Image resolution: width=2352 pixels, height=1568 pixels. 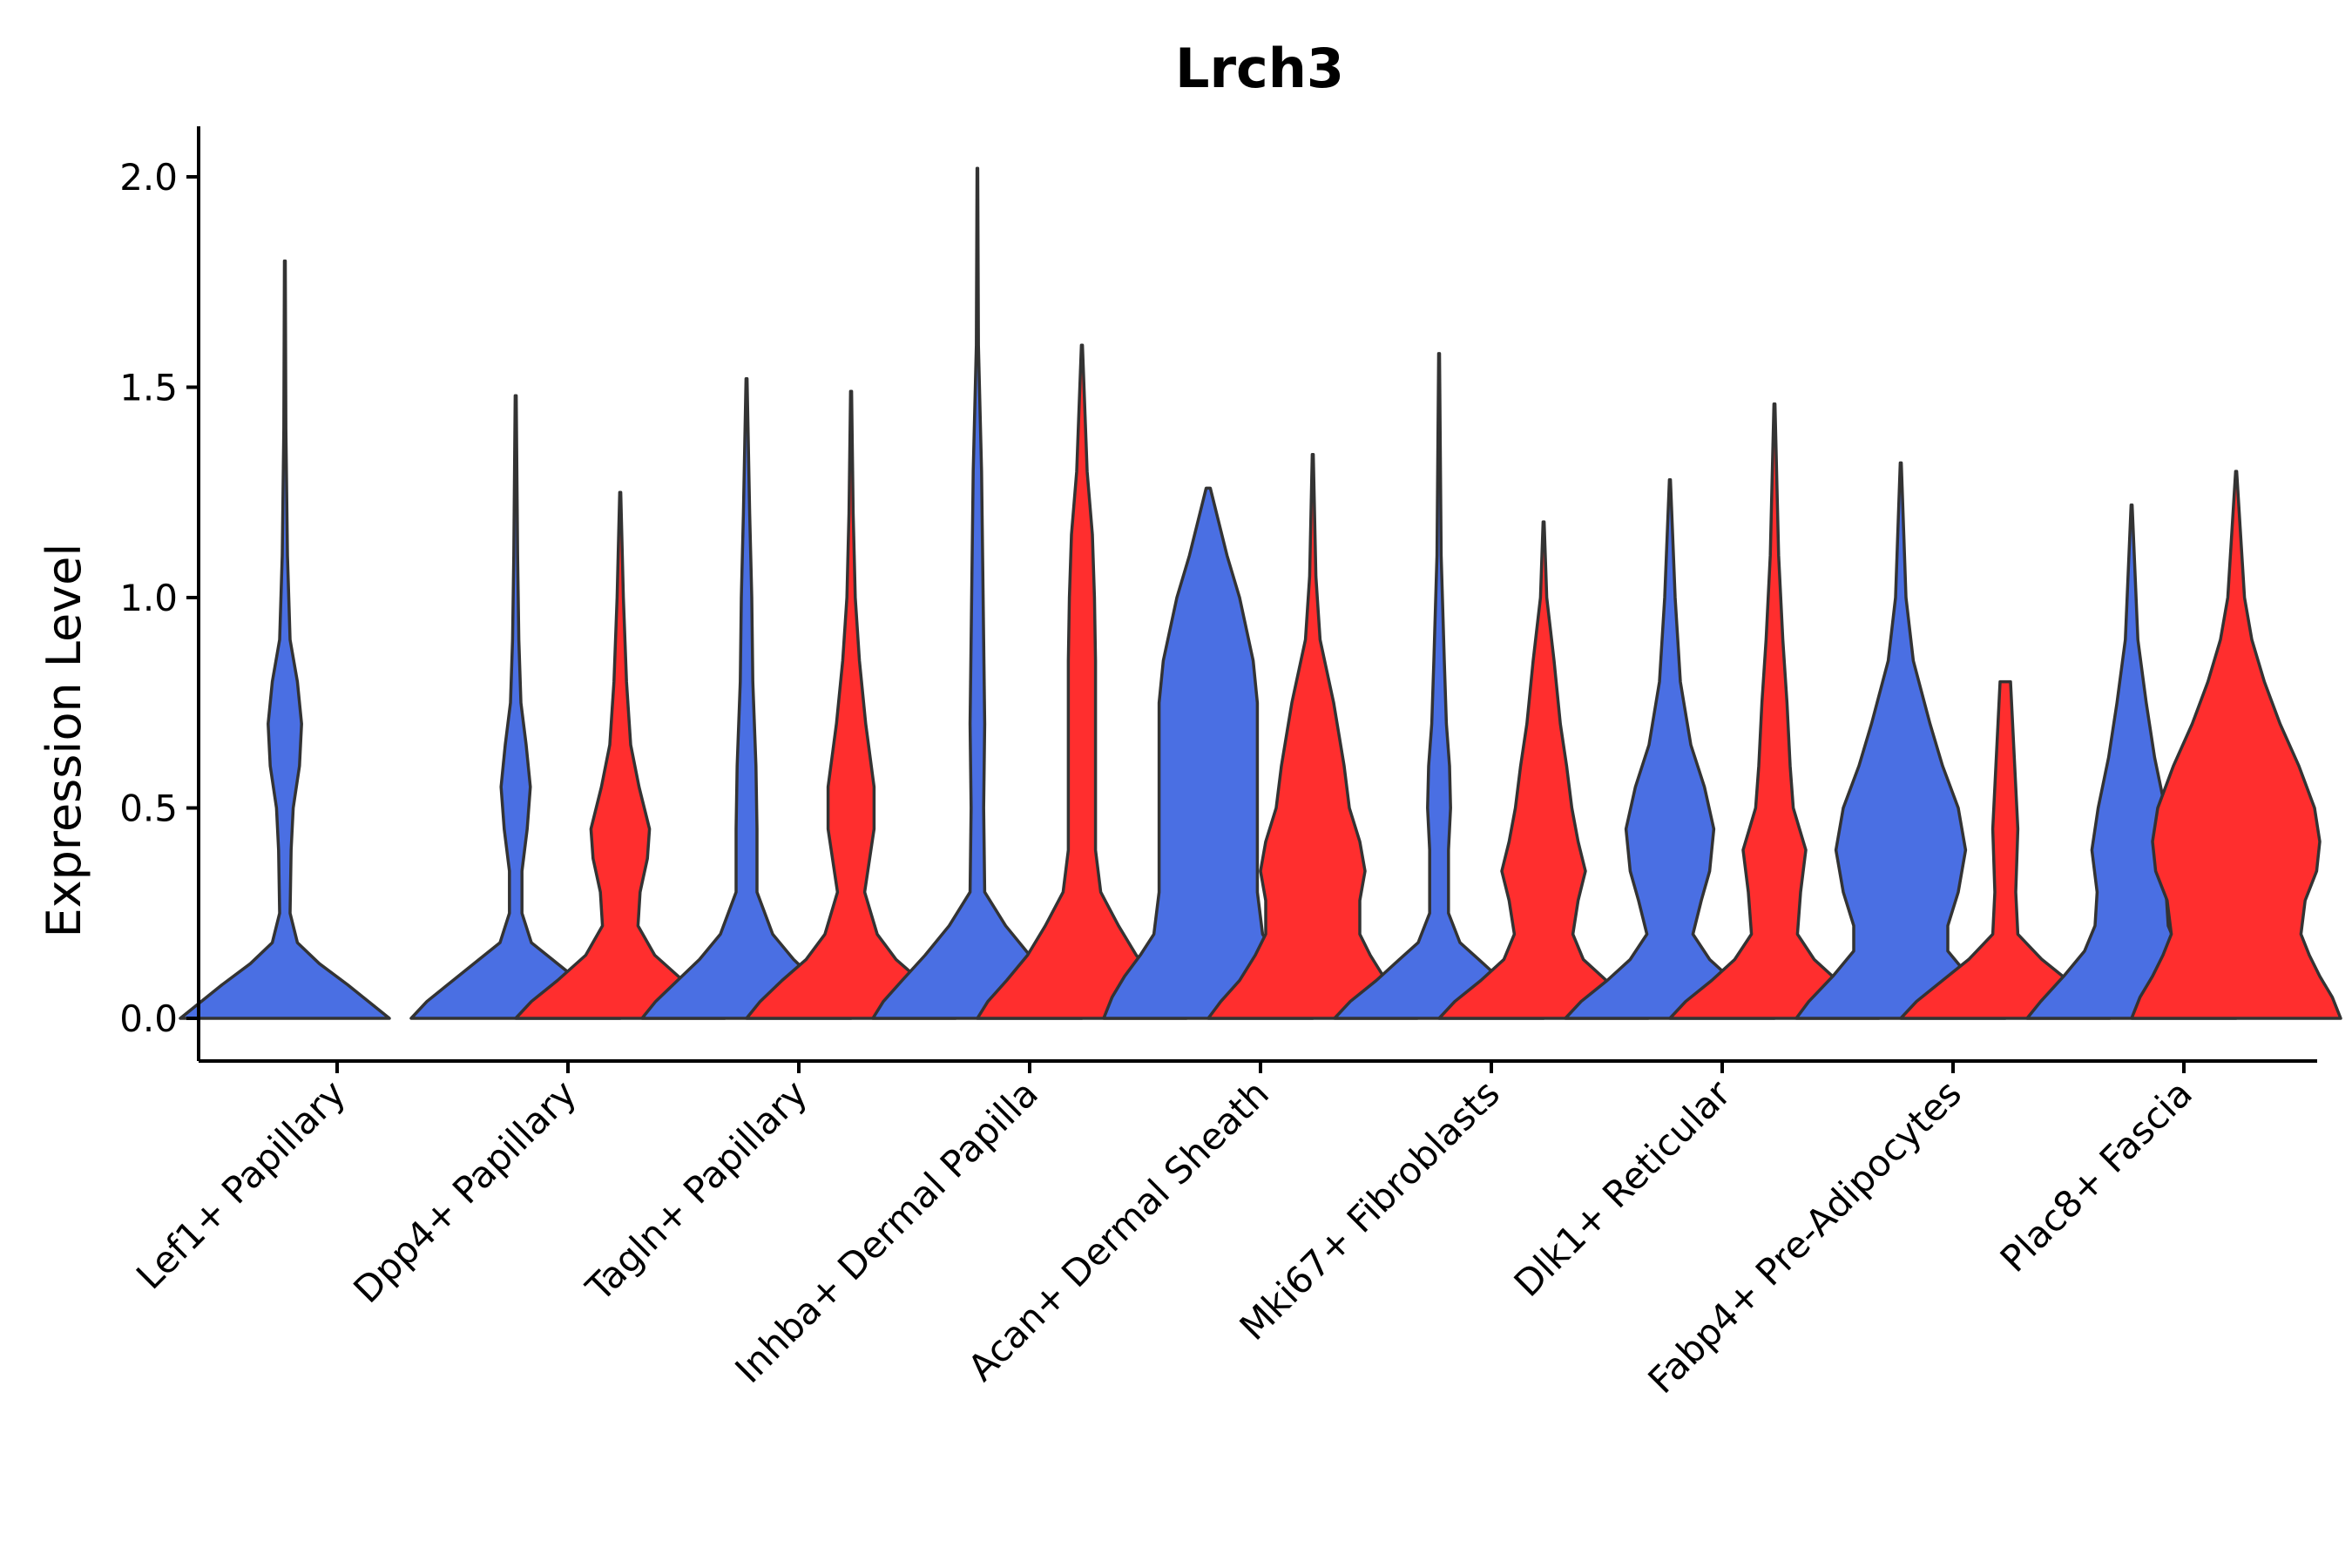 I want to click on x-tick-label: Mki67+ Fibroblasts, so click(x=1370, y=1209).